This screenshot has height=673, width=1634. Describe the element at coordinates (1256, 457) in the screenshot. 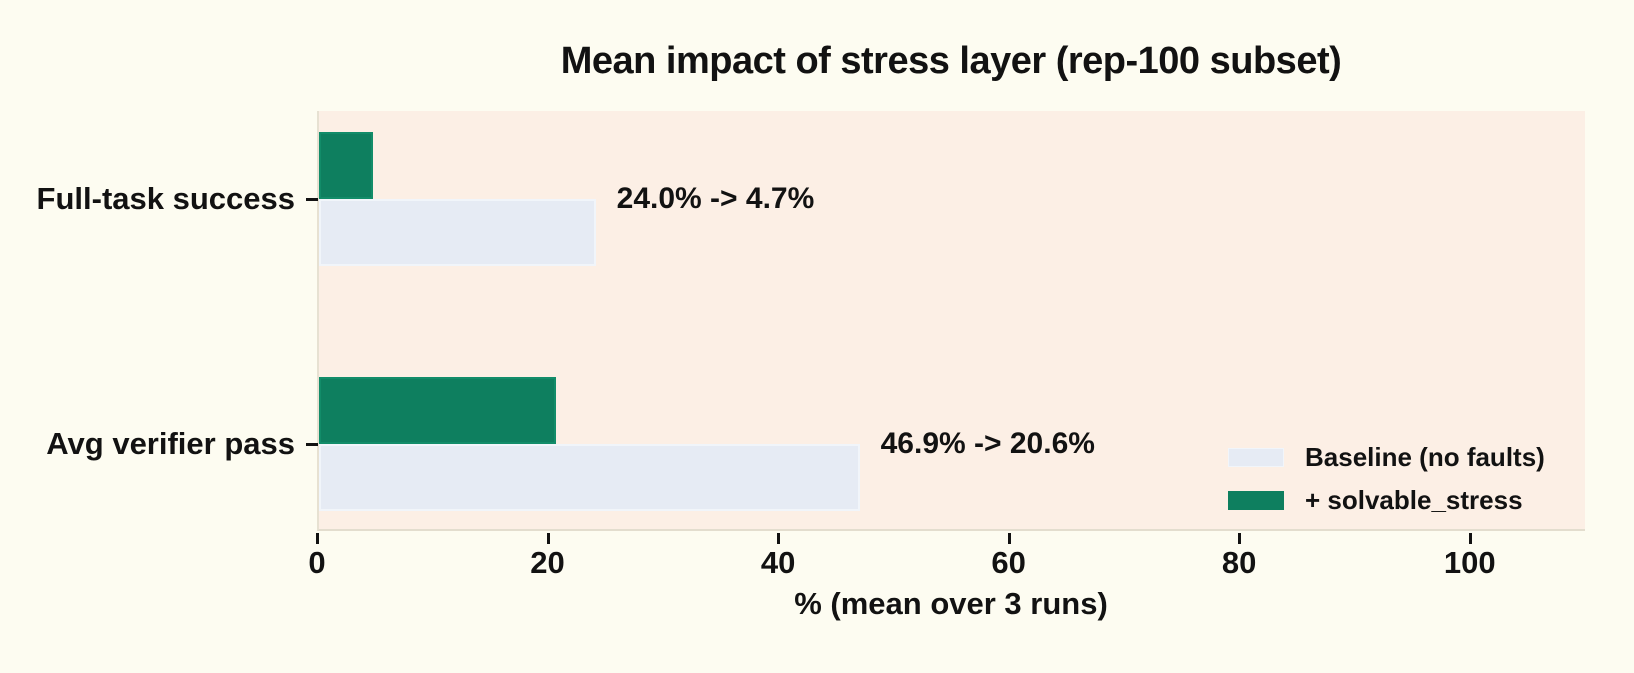

I see `baseline-legend-swatch` at that location.